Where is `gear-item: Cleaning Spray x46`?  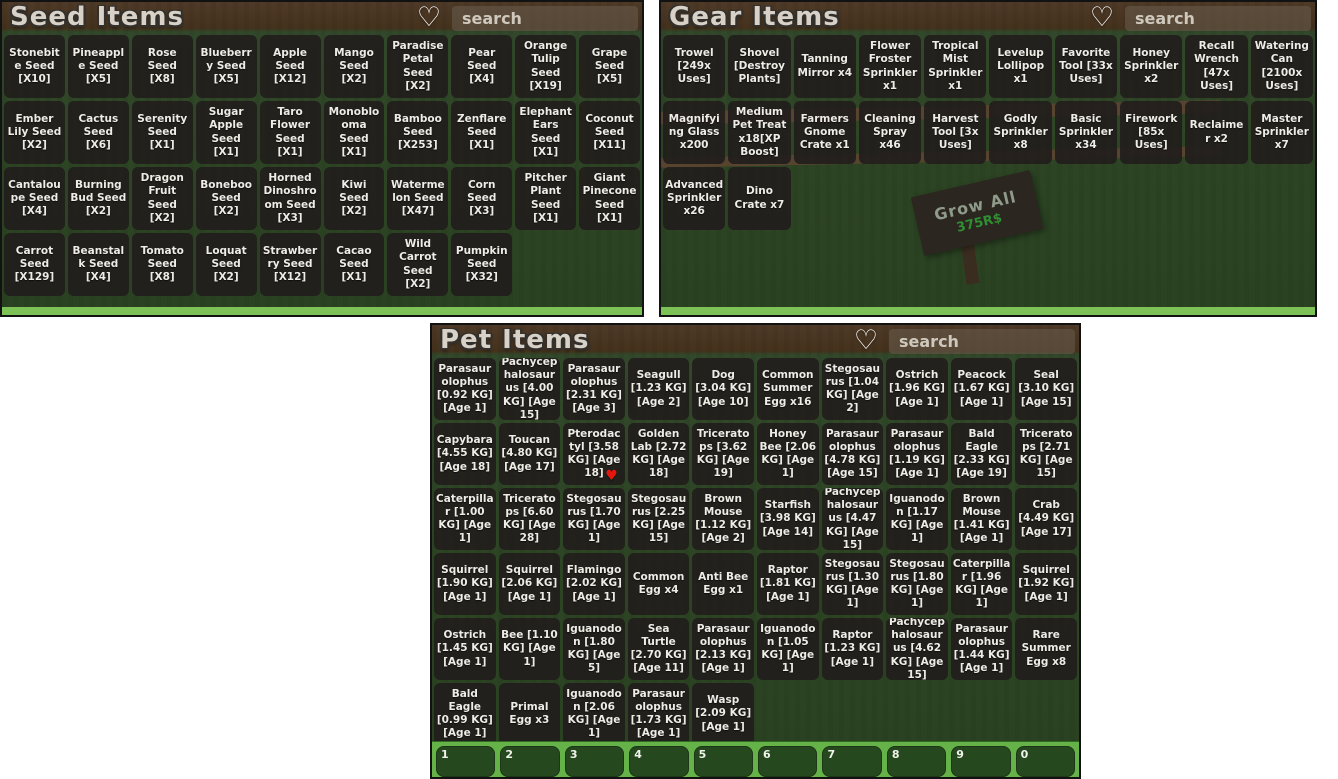 gear-item: Cleaning Spray x46 is located at coordinates (890, 132).